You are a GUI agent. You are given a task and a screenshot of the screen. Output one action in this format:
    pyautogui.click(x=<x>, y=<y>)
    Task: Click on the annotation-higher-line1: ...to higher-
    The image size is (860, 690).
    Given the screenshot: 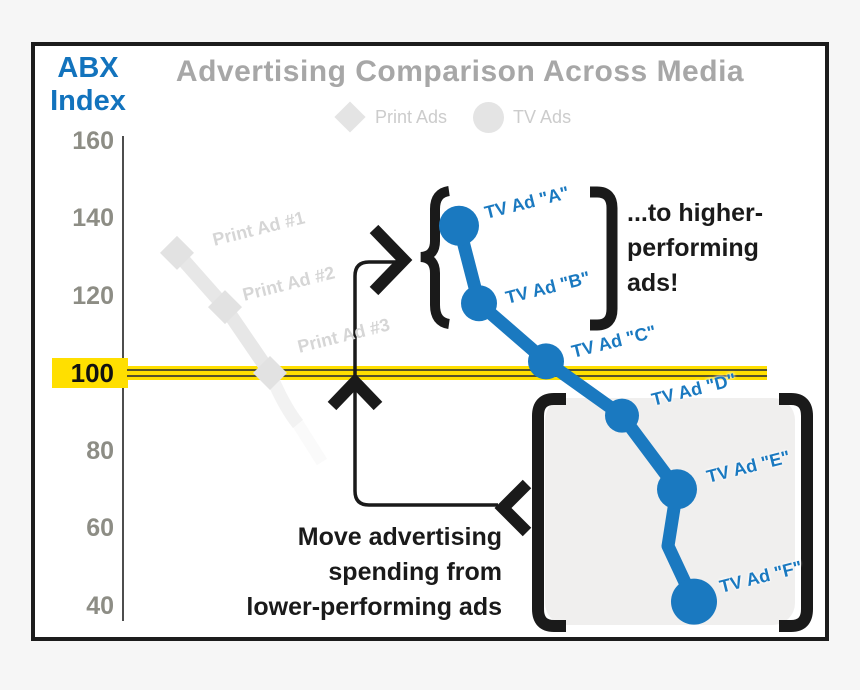 What is the action you would take?
    pyautogui.click(x=695, y=213)
    